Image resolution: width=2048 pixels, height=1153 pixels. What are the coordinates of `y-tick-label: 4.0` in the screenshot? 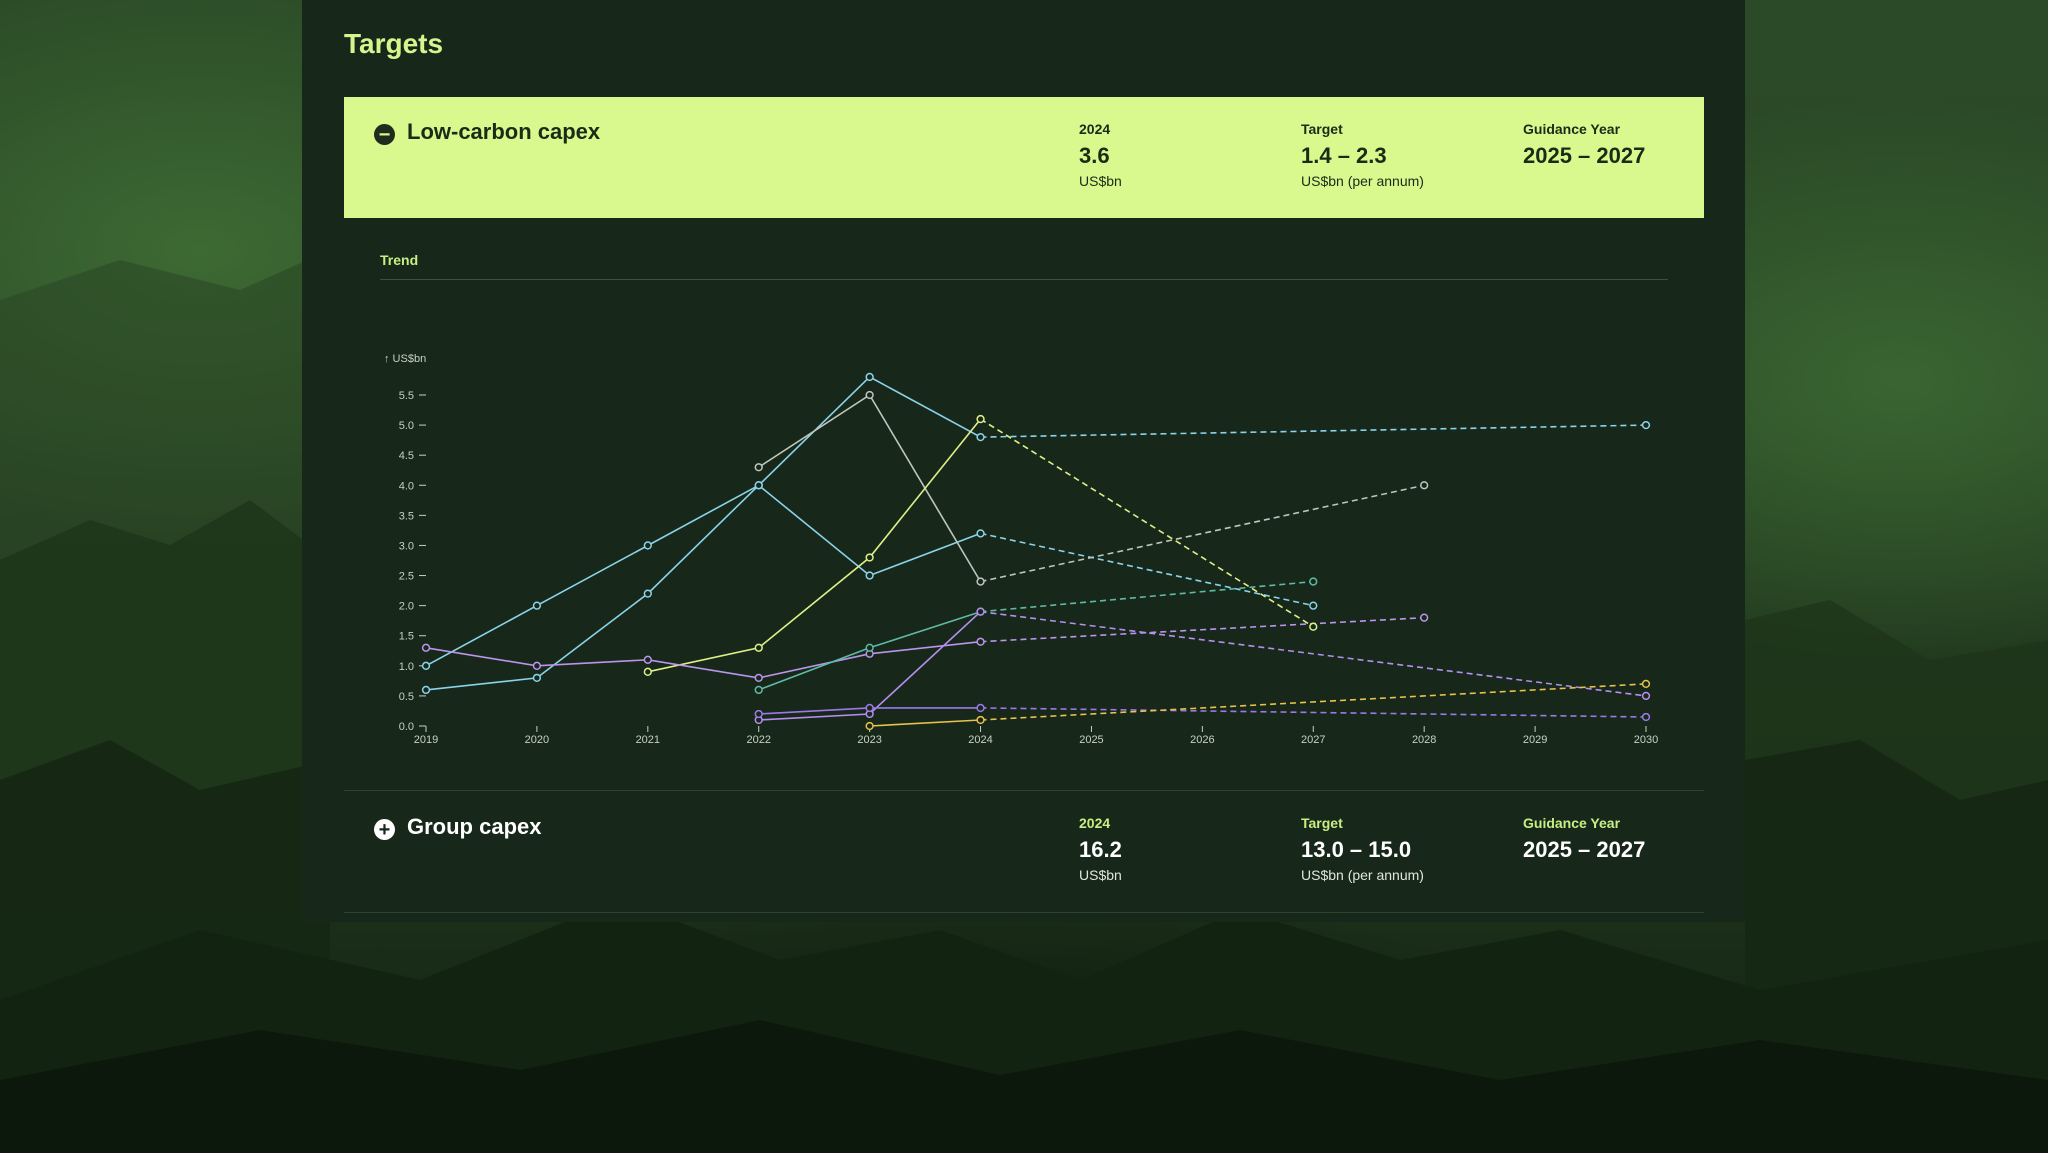 It's located at (406, 486).